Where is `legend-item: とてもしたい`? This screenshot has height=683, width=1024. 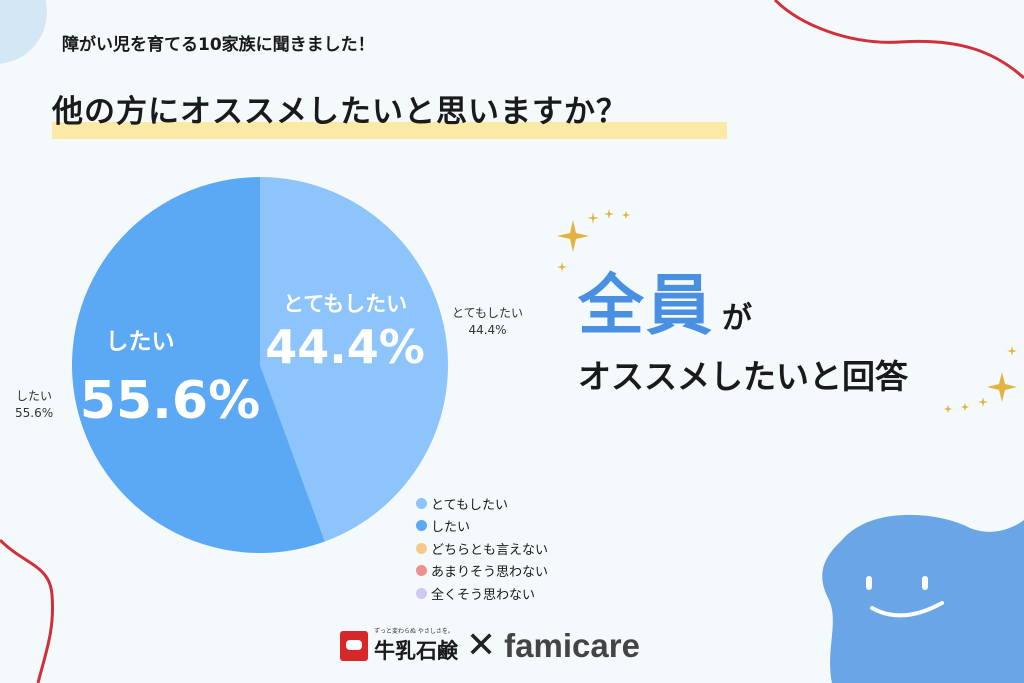
legend-item: とてもしたい is located at coordinates (482, 503).